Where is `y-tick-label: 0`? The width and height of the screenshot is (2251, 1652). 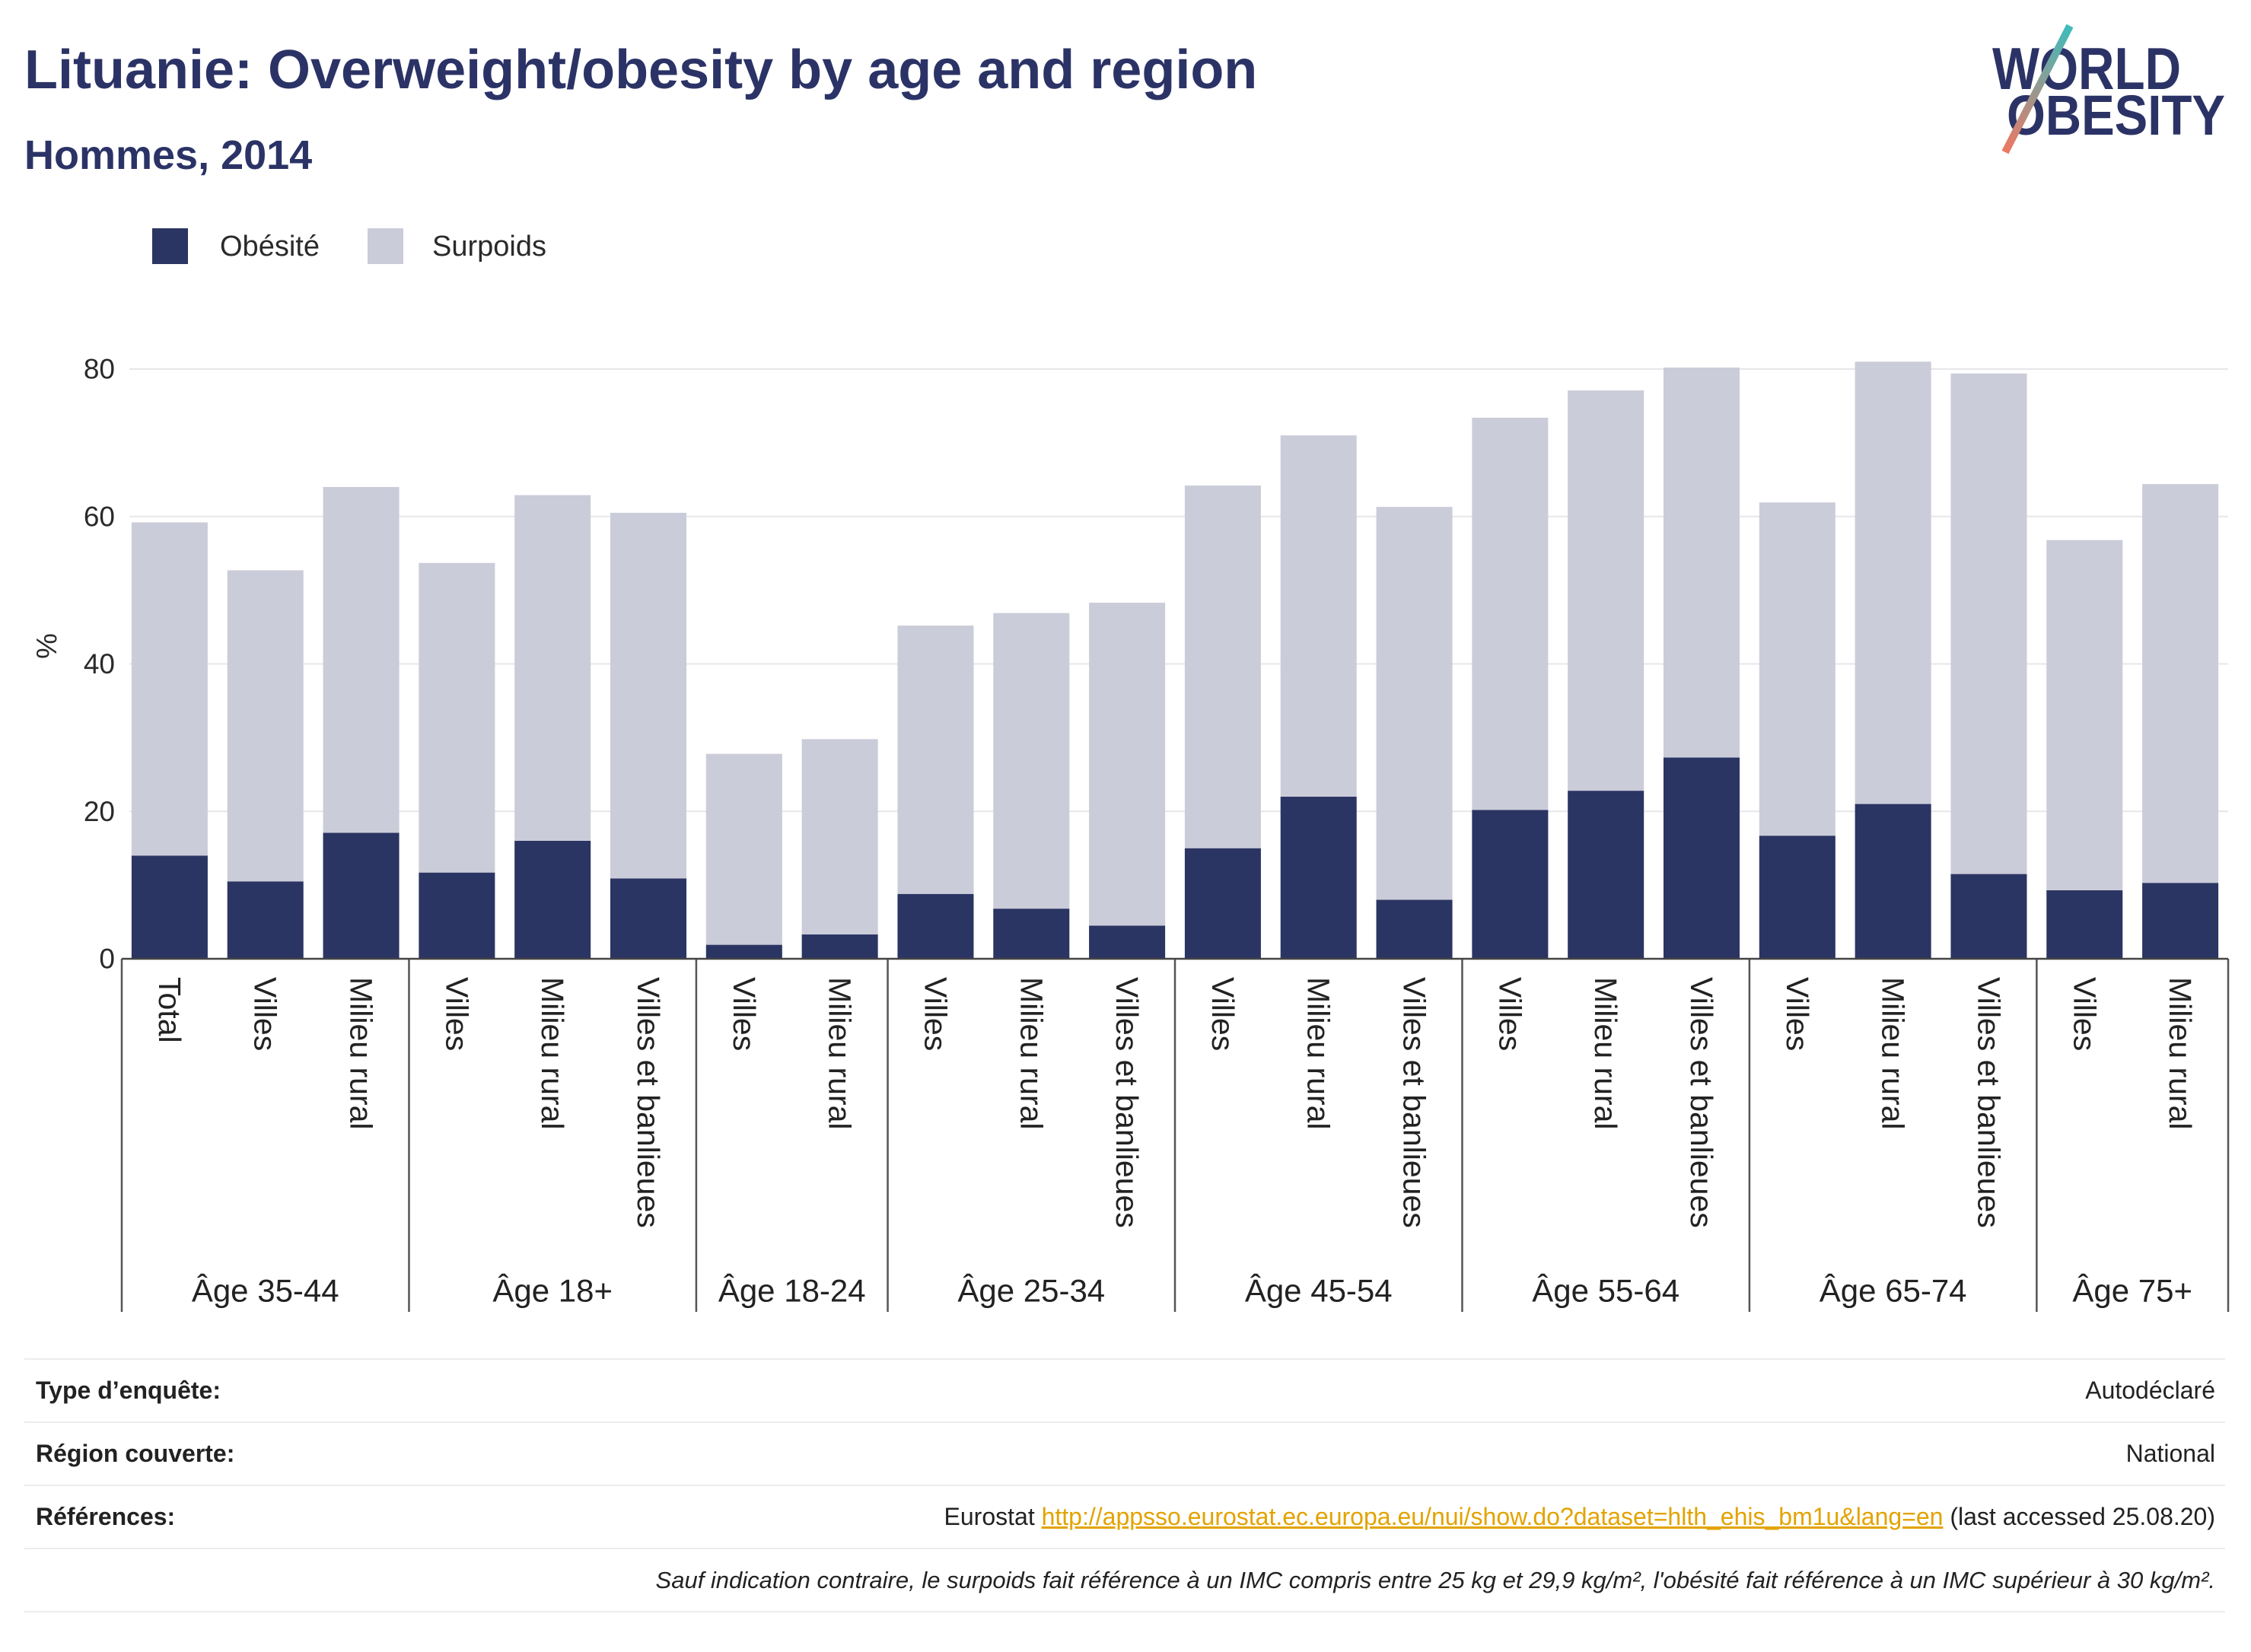
y-tick-label: 0 is located at coordinates (107, 959).